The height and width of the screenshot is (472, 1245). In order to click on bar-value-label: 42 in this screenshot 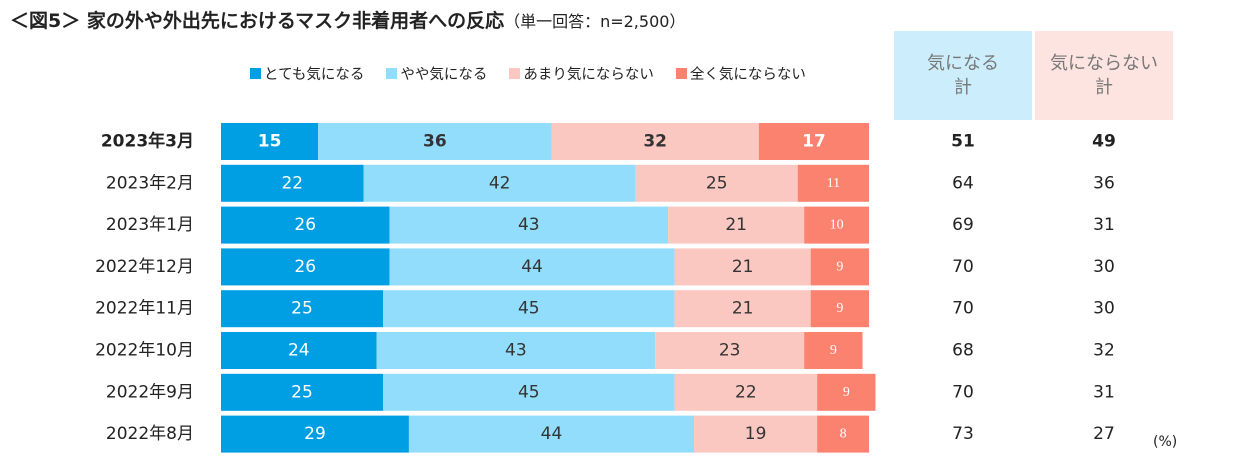, I will do `click(500, 183)`.